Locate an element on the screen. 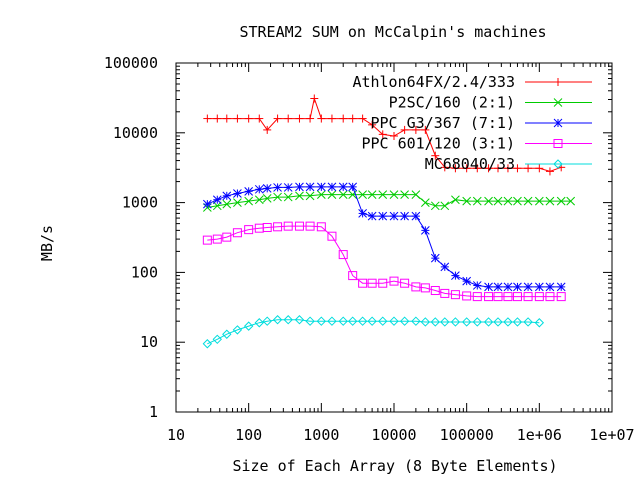 The width and height of the screenshot is (640, 480). legend-entry: P2SC/160 (2:1) is located at coordinates (490, 103).